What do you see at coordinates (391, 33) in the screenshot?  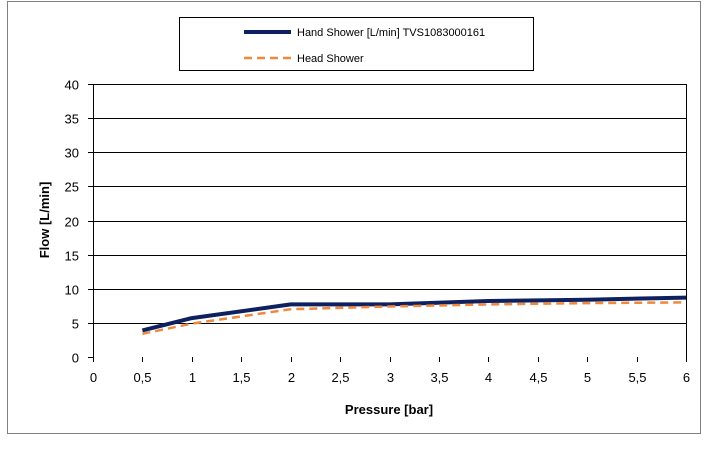 I see `legend-label-hand-shower: Hand Shower [L/min] TVS1083000161` at bounding box center [391, 33].